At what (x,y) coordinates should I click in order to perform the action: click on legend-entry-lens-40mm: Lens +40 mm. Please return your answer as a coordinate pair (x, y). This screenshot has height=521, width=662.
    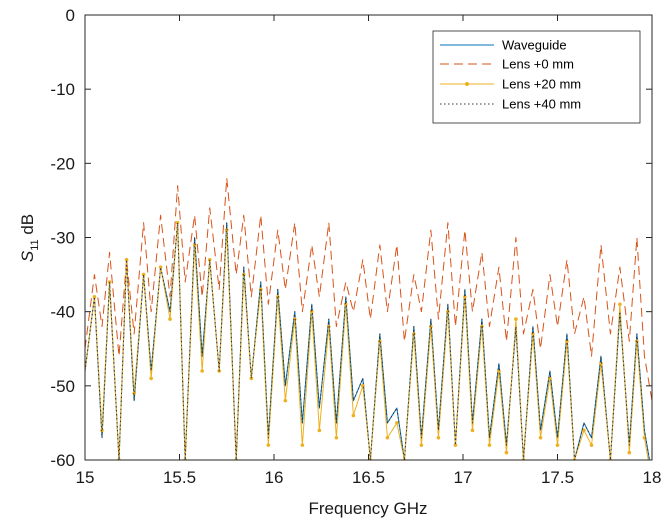
    Looking at the image, I should click on (510, 104).